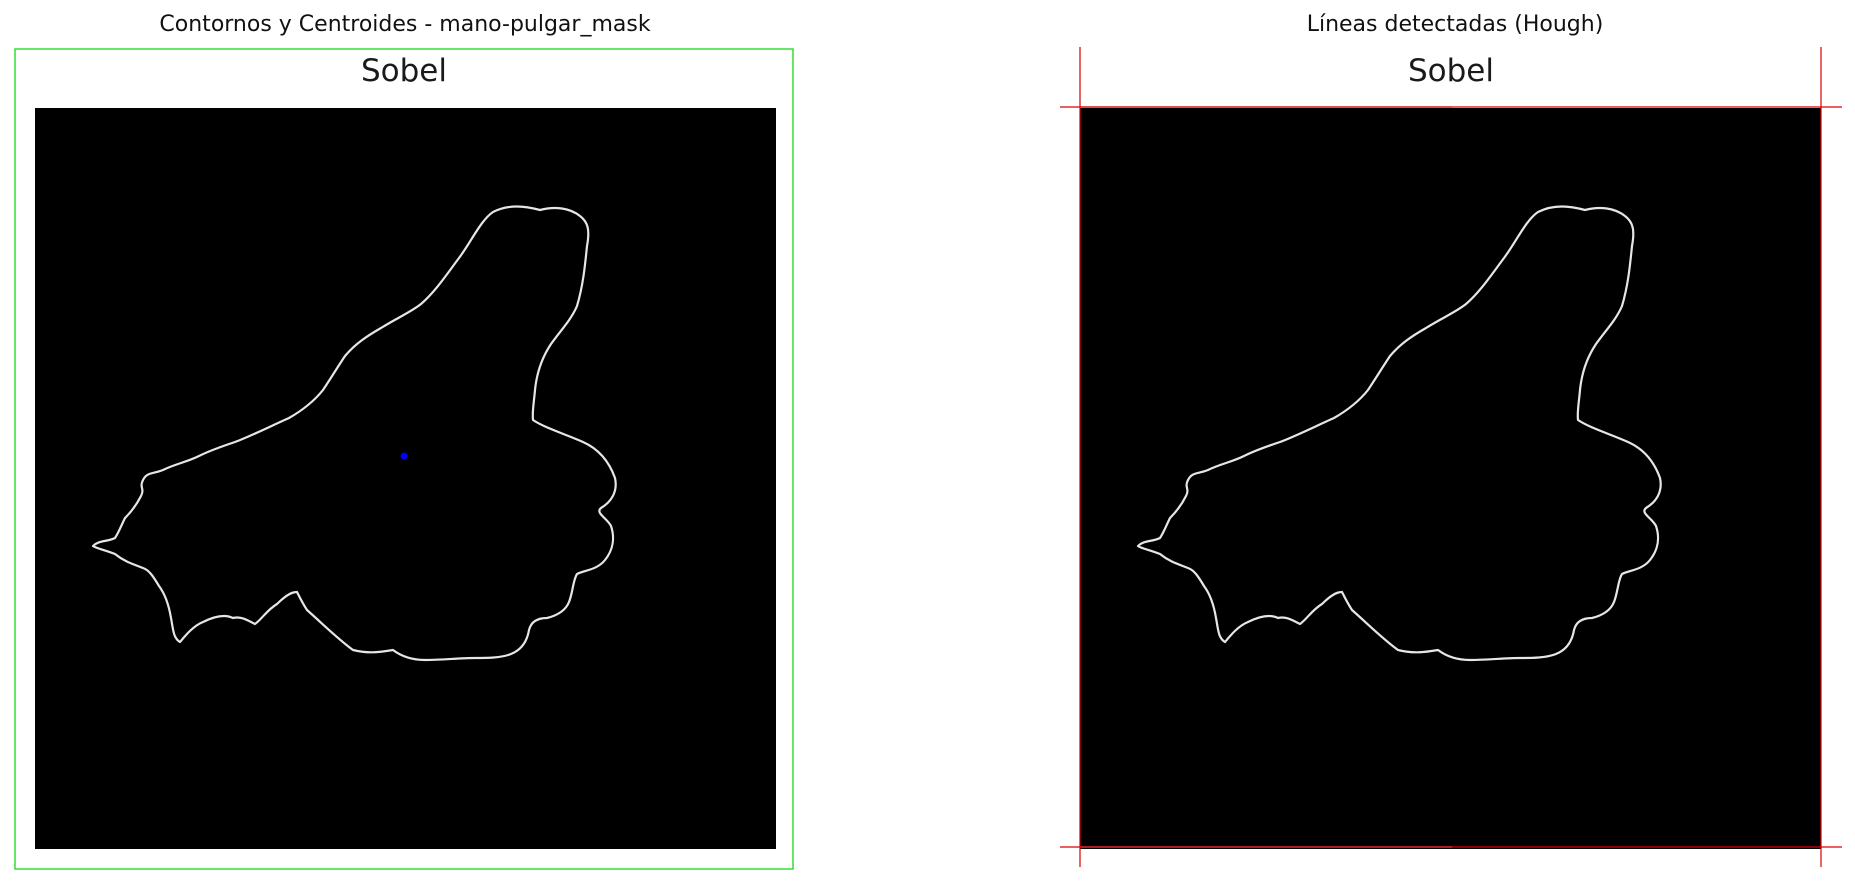  I want to click on right-hand-contour, so click(1399, 433).